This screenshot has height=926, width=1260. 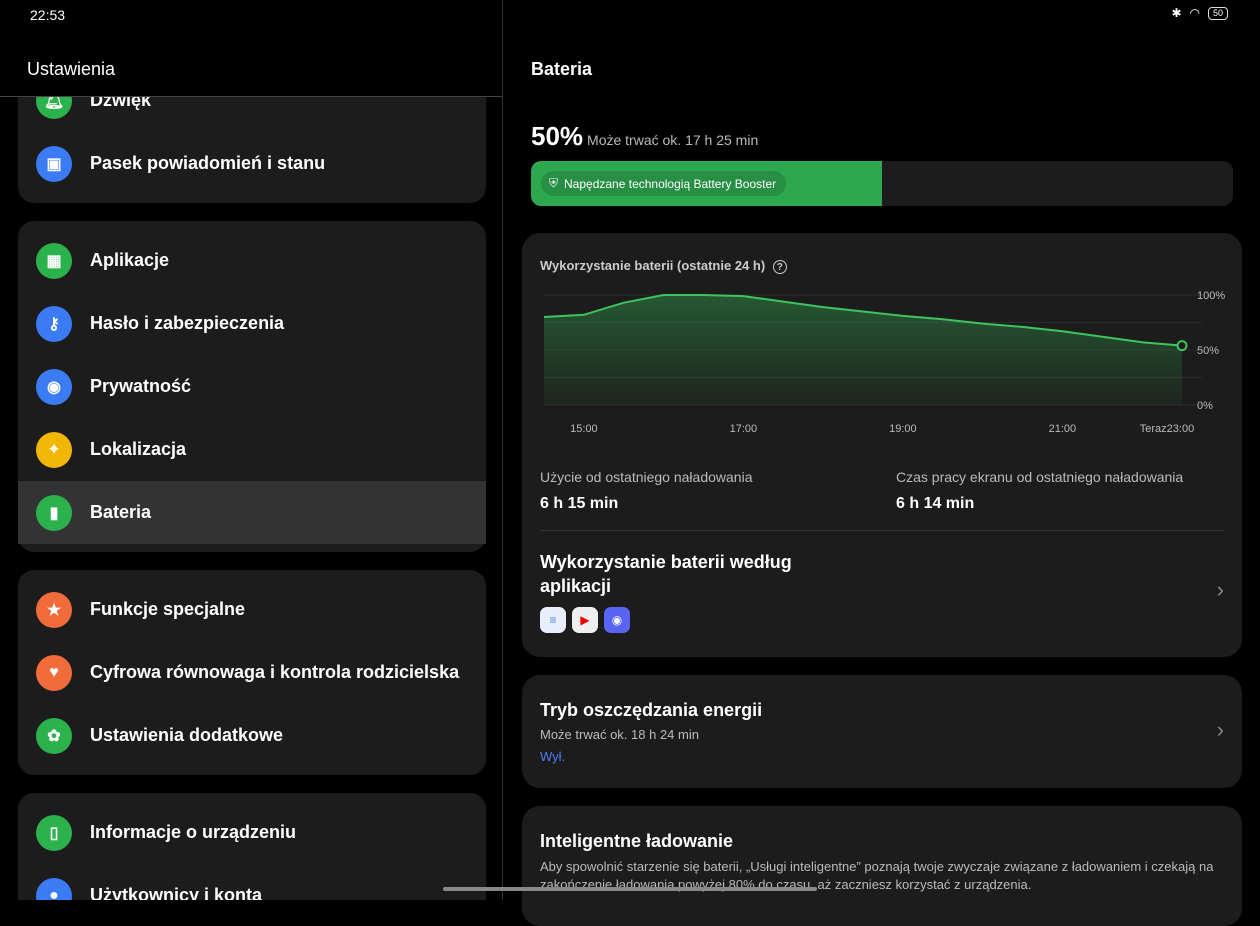 What do you see at coordinates (252, 114) in the screenshot?
I see `settings-item: 🔔︎ Dźwięk` at bounding box center [252, 114].